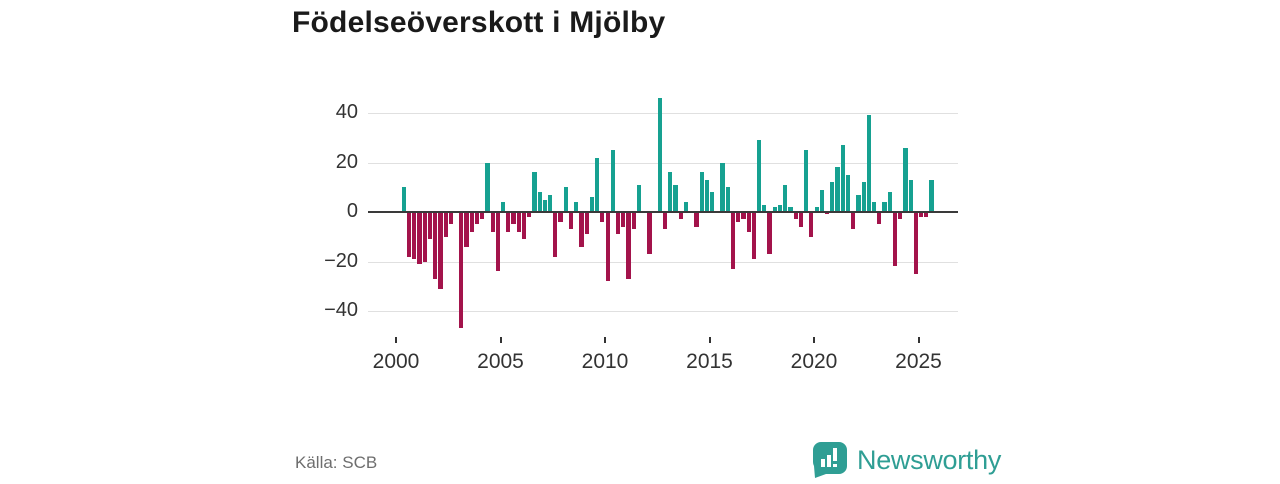  I want to click on bar-2000-Q3, so click(409, 234).